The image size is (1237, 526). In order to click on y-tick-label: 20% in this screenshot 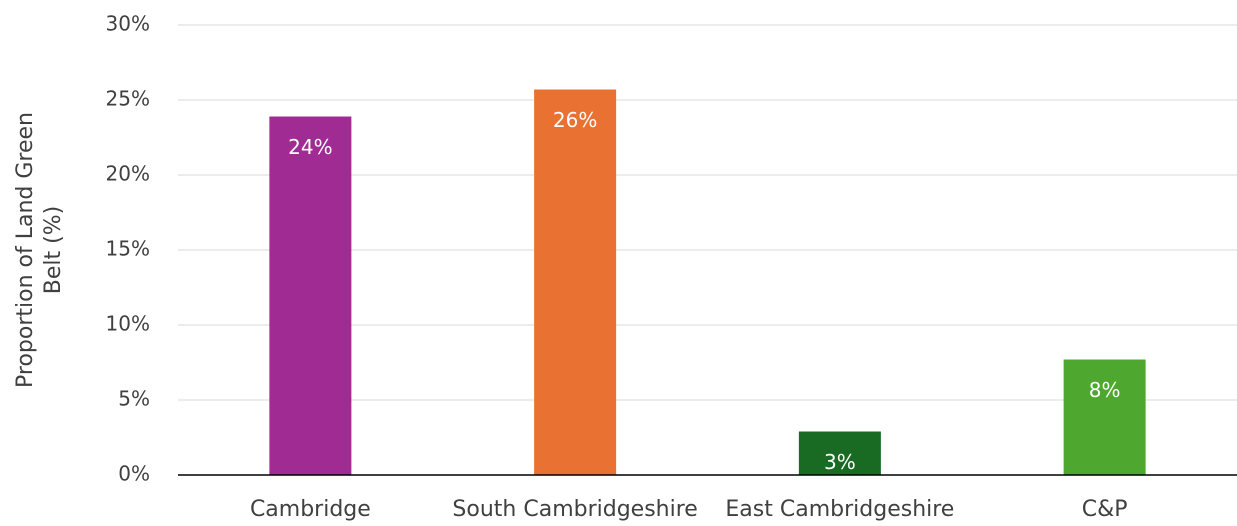, I will do `click(128, 174)`.